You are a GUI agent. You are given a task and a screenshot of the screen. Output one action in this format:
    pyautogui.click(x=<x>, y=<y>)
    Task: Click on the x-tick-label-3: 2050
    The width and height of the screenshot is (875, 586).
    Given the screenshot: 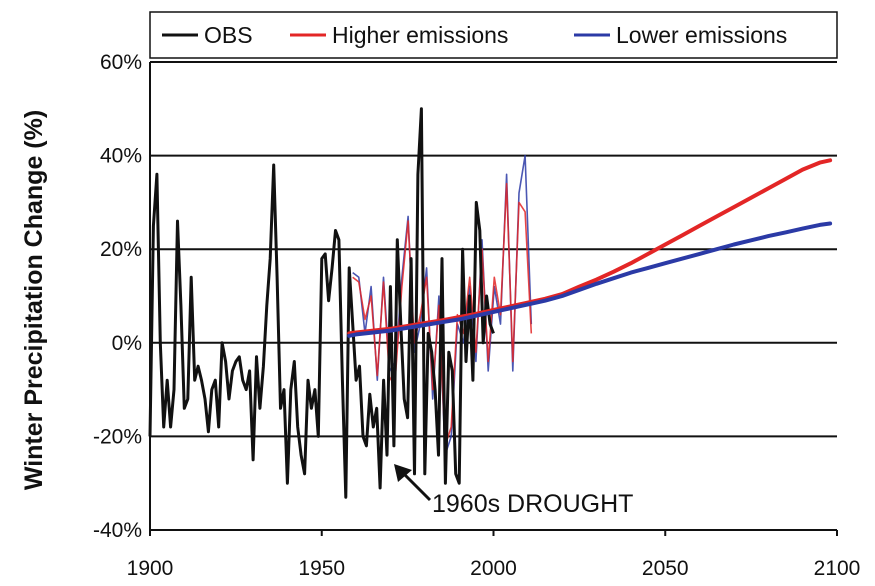 What is the action you would take?
    pyautogui.click(x=665, y=568)
    